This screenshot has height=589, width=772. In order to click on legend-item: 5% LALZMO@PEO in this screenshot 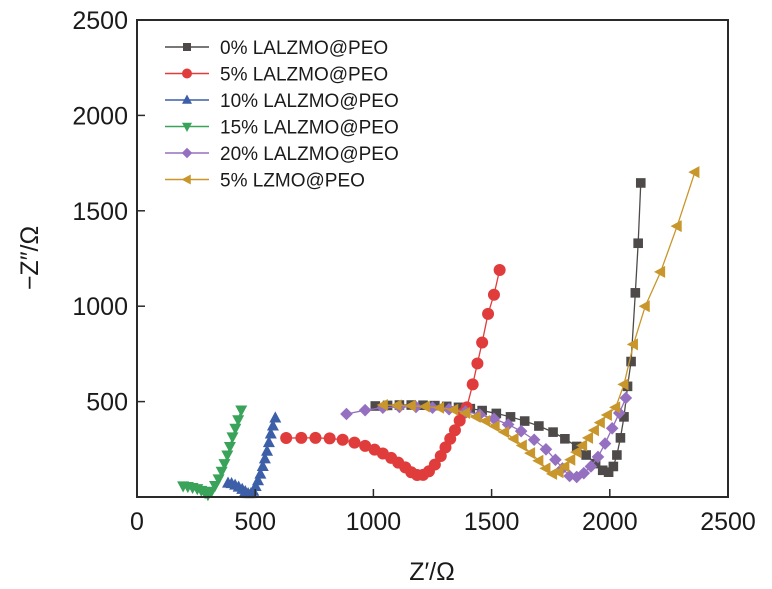, I will do `click(276, 75)`.